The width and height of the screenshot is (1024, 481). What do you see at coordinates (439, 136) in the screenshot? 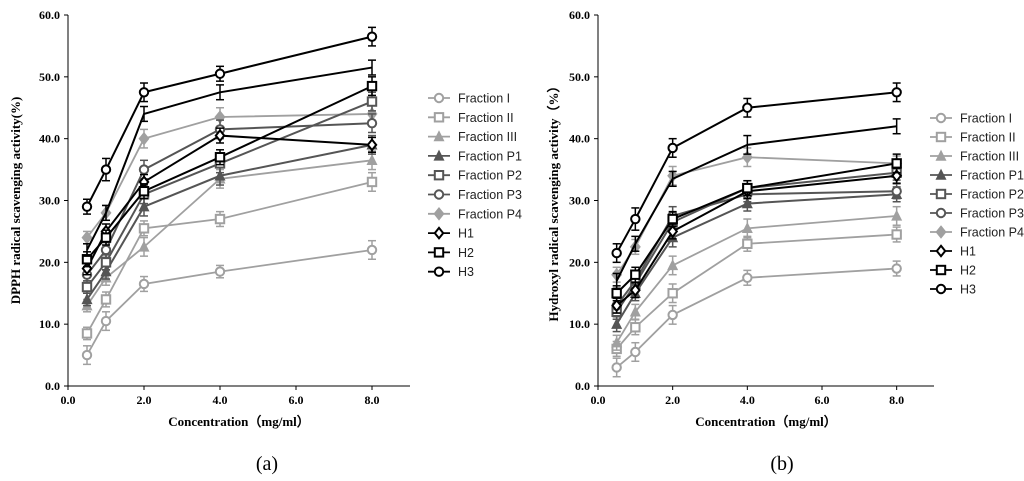
I see `legend-marker-fraction-iii` at bounding box center [439, 136].